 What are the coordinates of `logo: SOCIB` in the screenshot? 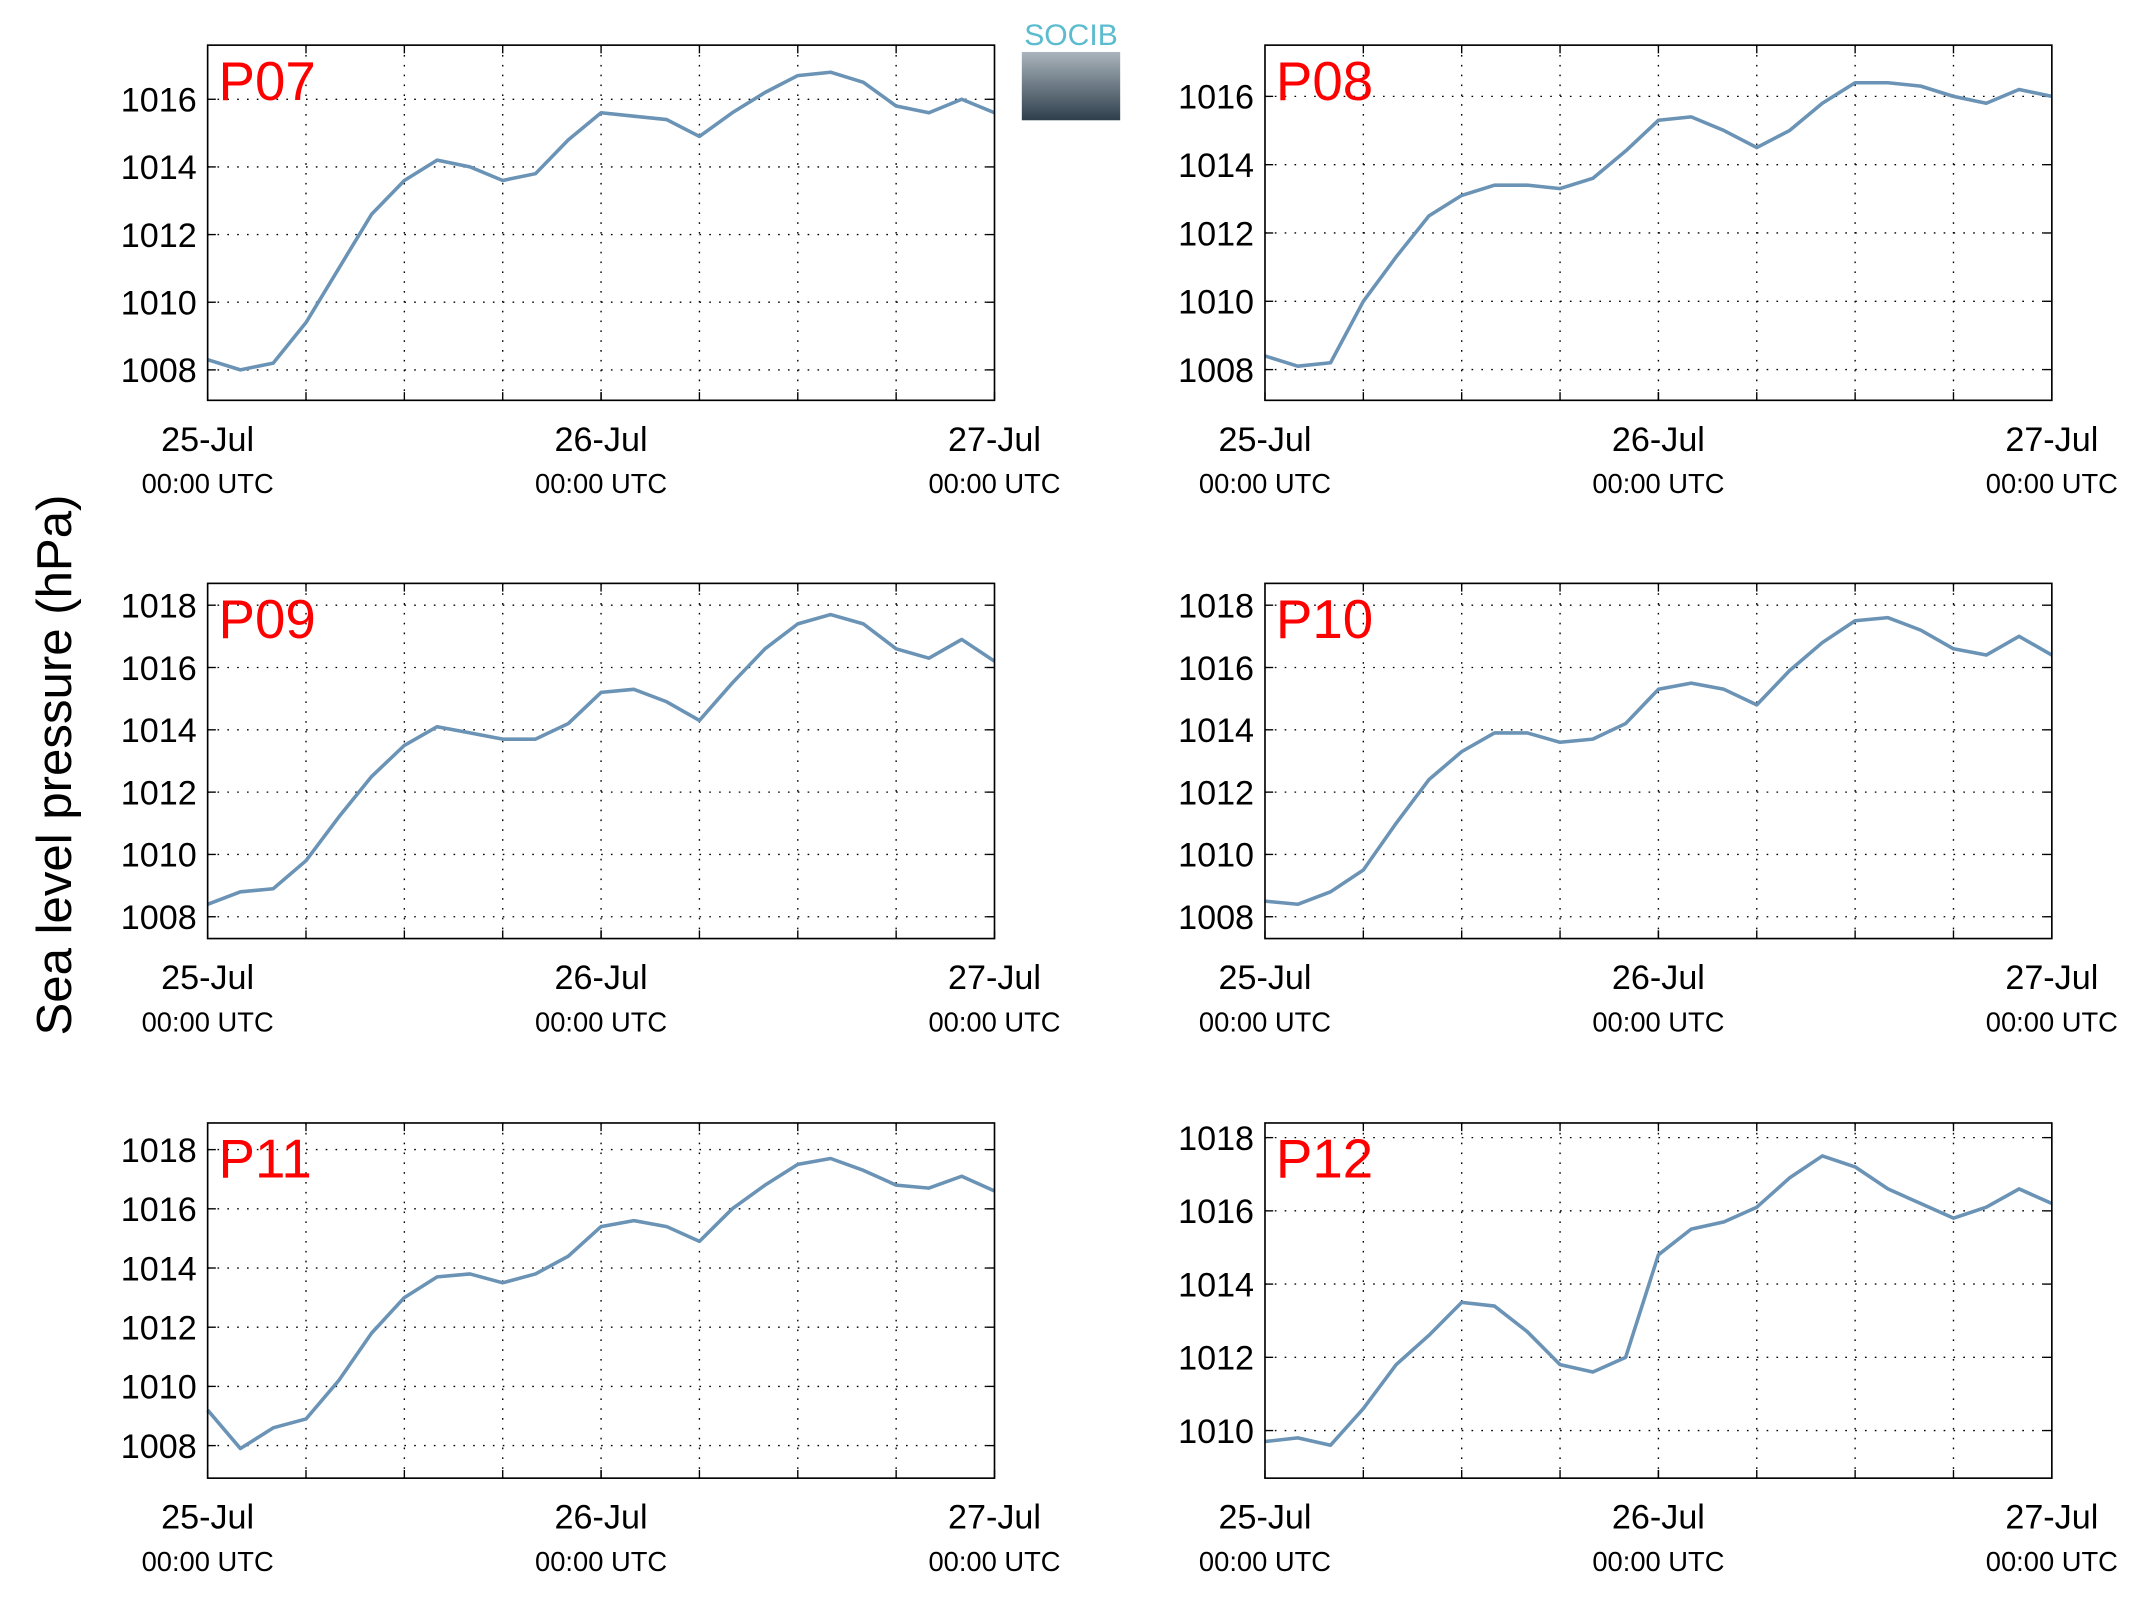 It's located at (1071, 70).